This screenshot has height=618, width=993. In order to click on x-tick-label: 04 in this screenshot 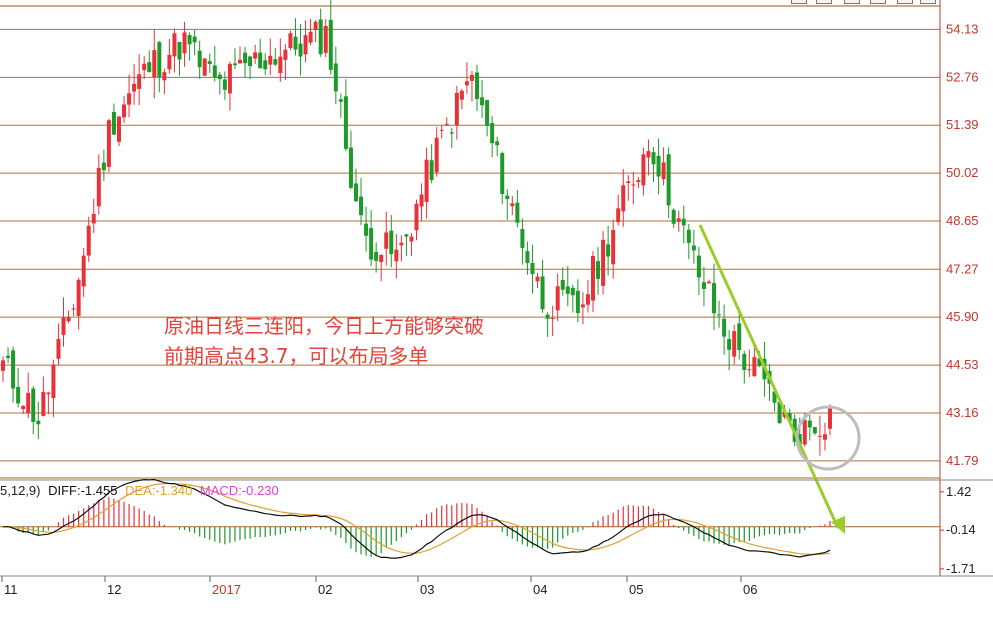, I will do `click(540, 589)`.